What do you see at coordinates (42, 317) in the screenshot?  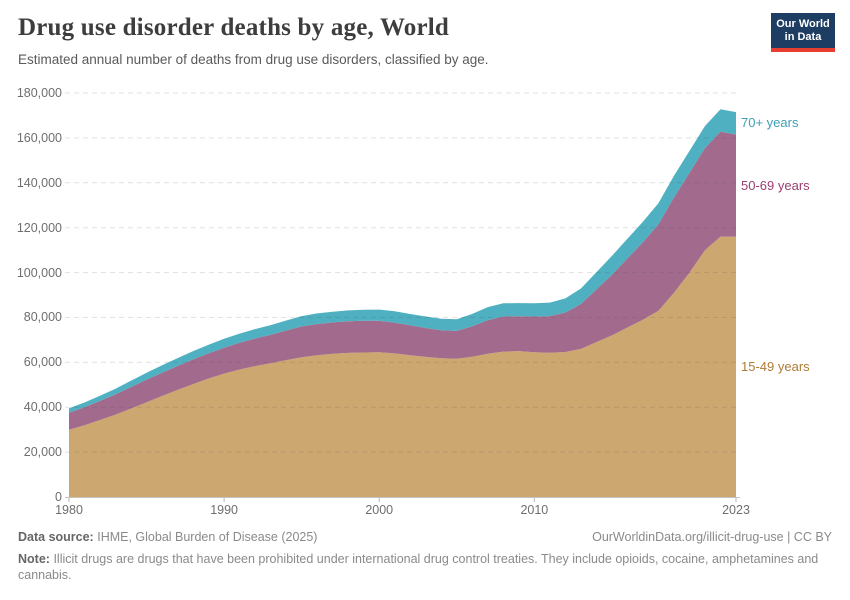 I see `y-axis-label-80000: 80,000` at bounding box center [42, 317].